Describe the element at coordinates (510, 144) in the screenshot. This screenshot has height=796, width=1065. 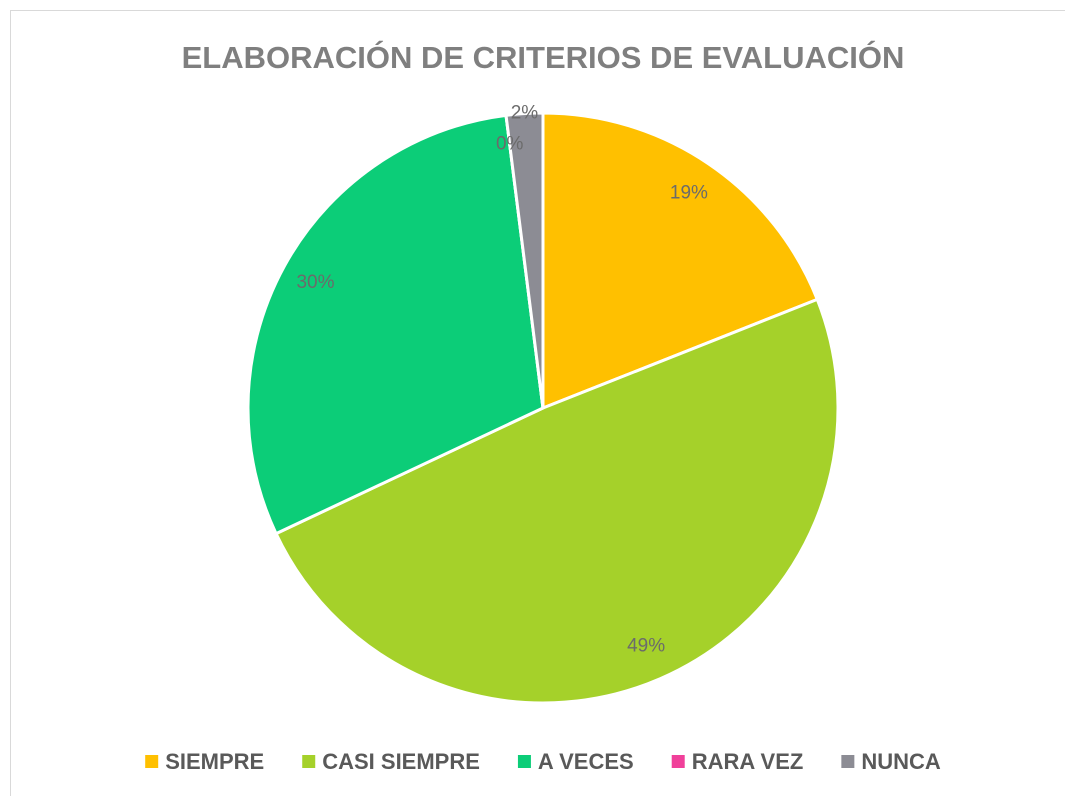
I see `data-label: 0%` at that location.